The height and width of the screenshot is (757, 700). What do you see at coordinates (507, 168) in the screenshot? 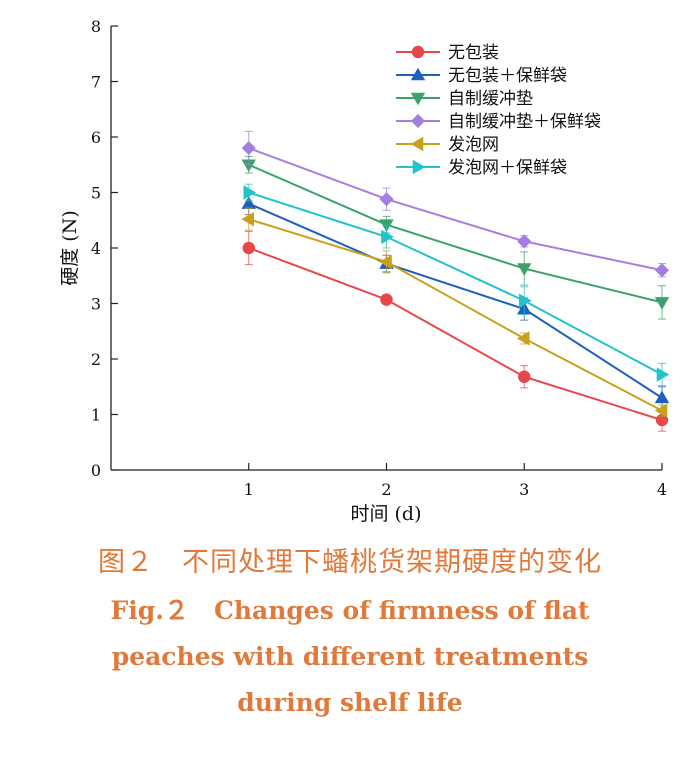
I see `legend-label: 发泡网＋保鲜袋` at bounding box center [507, 168].